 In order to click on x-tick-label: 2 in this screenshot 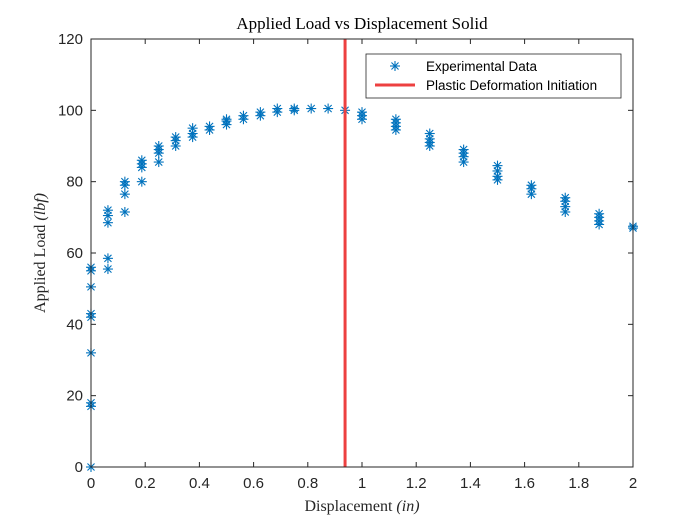, I will do `click(633, 483)`.